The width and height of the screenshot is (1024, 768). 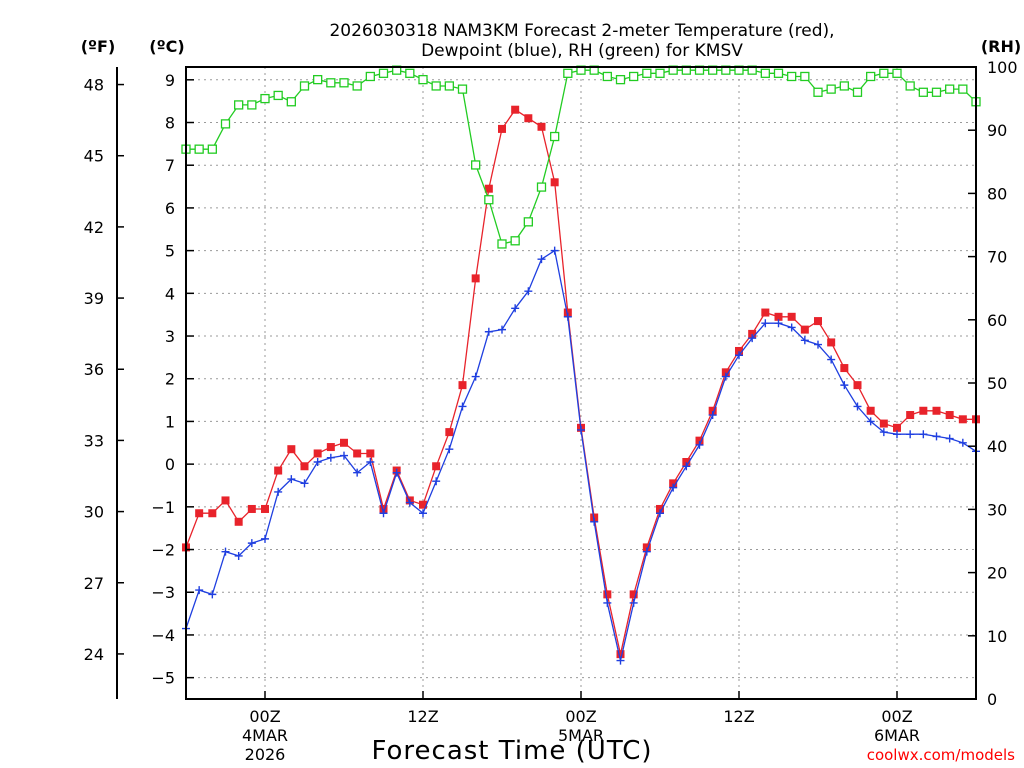 What do you see at coordinates (163, 550) in the screenshot?
I see `celsius-tick-label: −2` at bounding box center [163, 550].